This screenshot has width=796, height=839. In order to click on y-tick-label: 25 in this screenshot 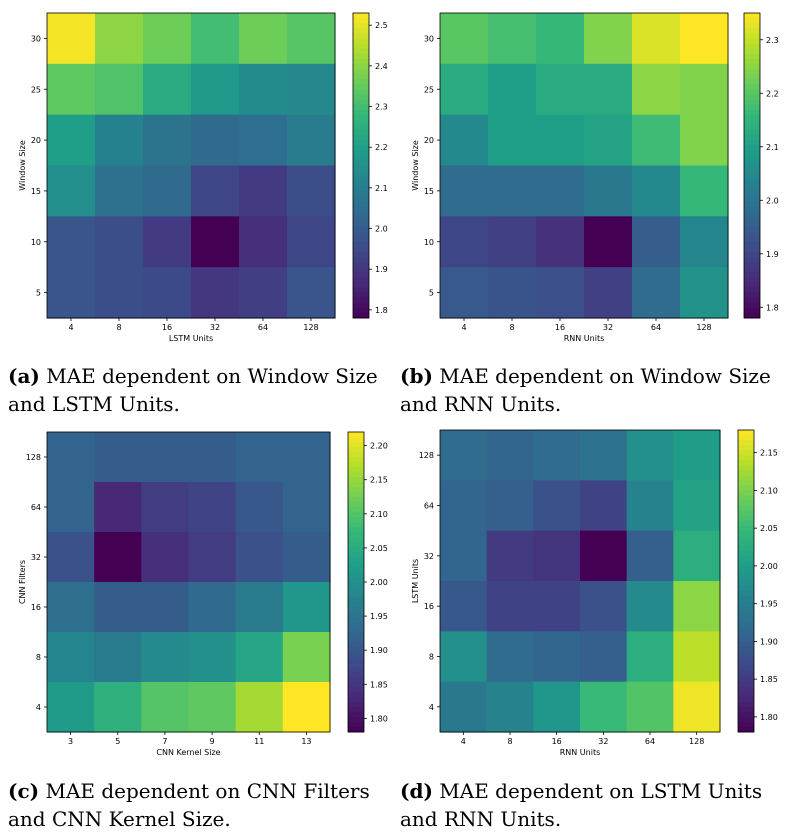, I will do `click(429, 89)`.